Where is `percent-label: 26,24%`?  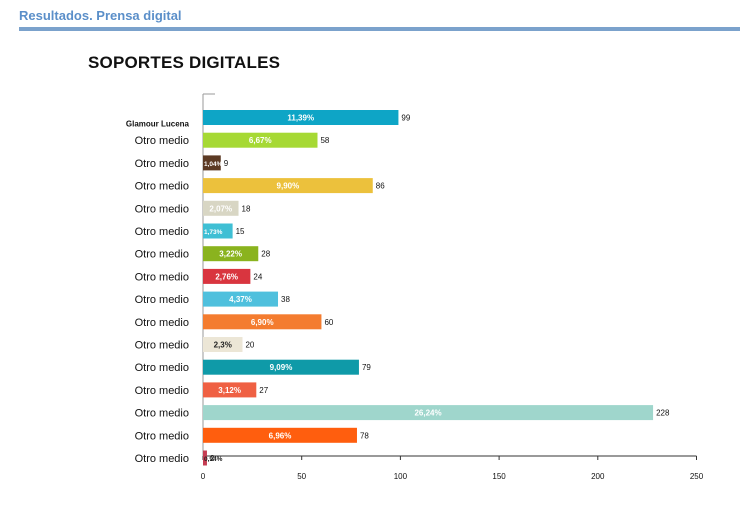
percent-label: 26,24% is located at coordinates (427, 413).